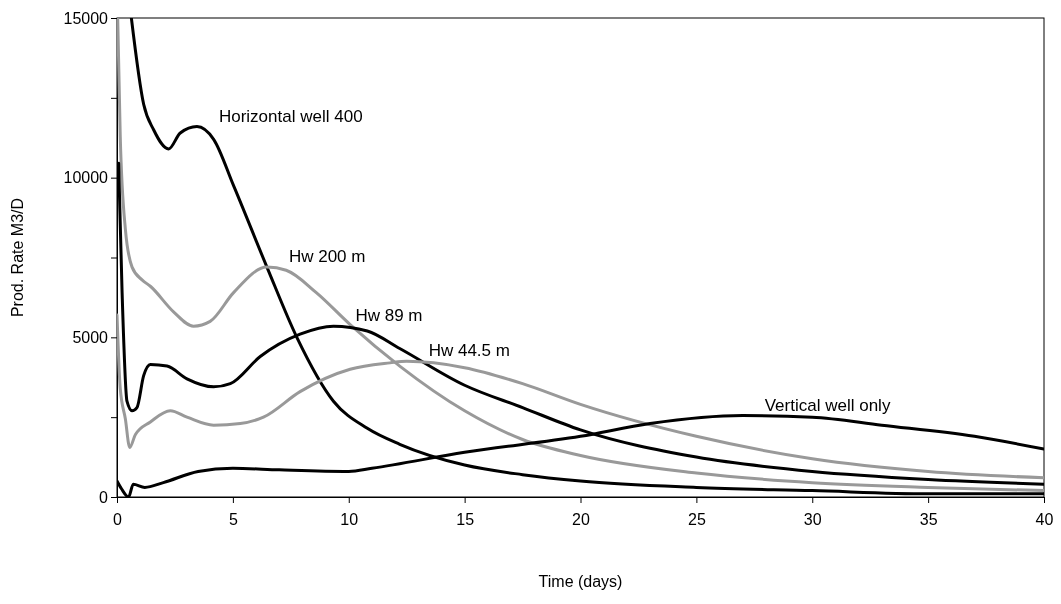 The width and height of the screenshot is (1061, 604). Describe the element at coordinates (696, 520) in the screenshot. I see `x-tick-label: 25` at that location.